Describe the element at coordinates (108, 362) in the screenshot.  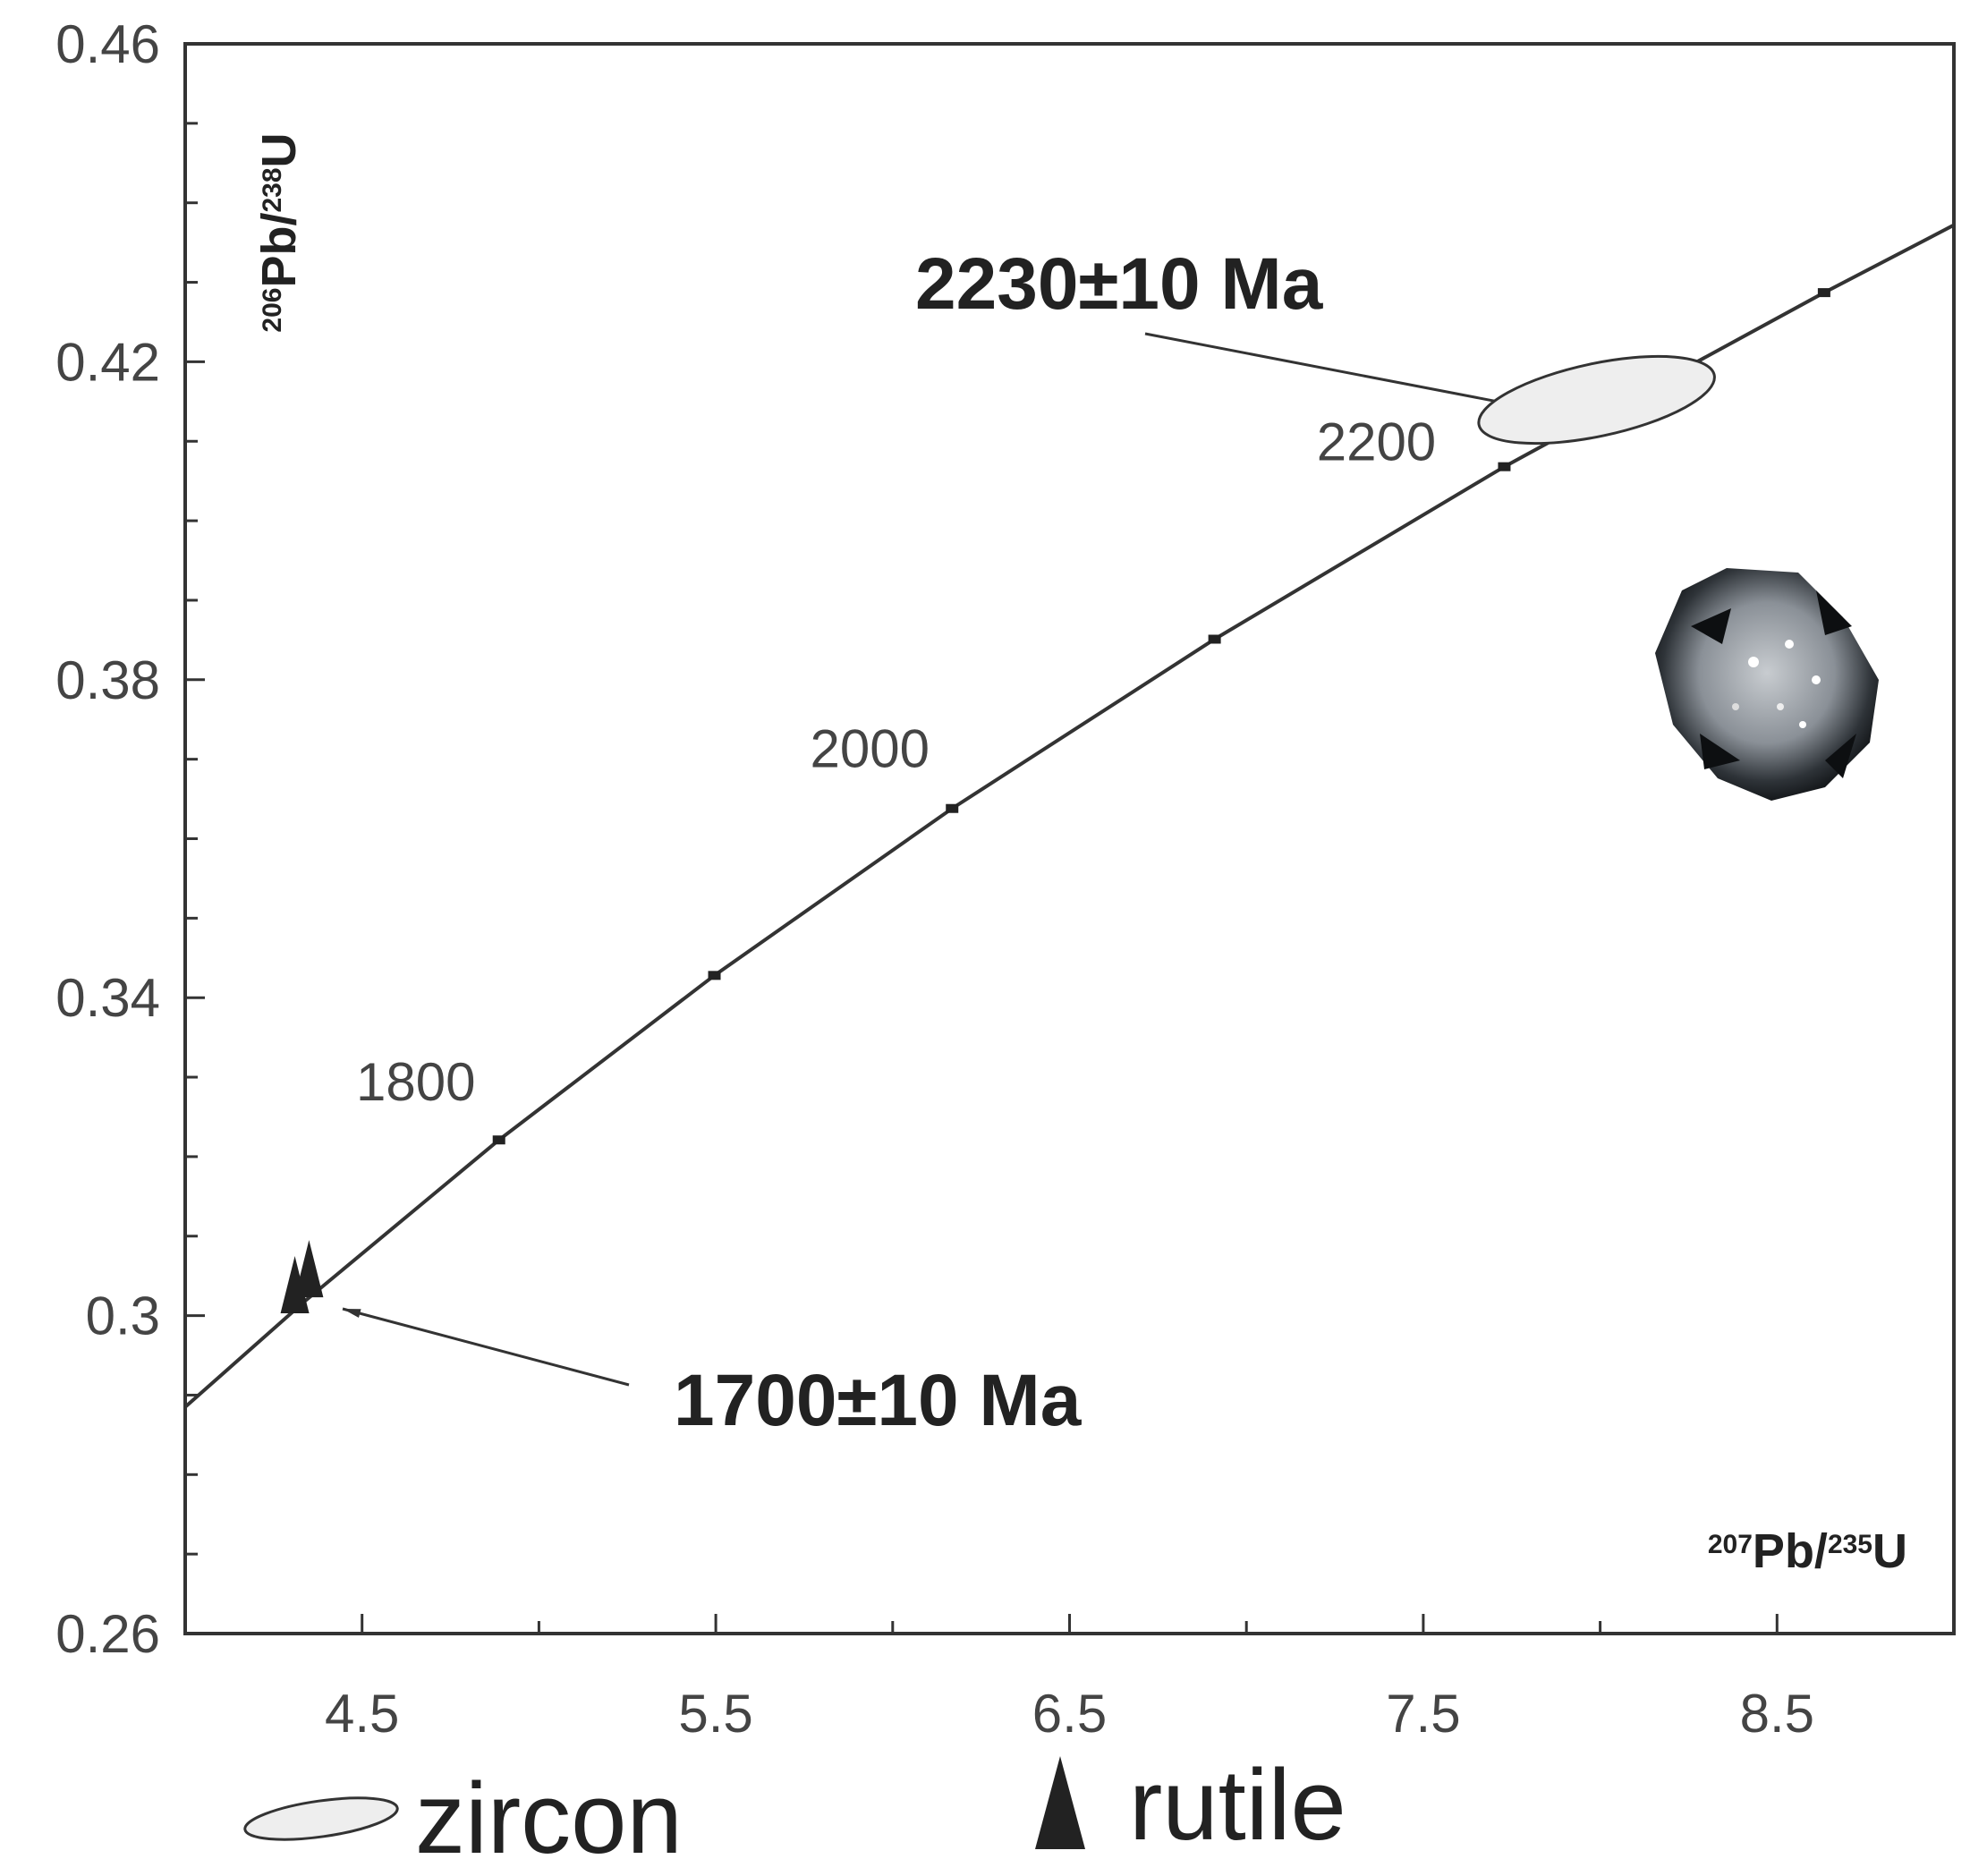
I see `y-tick-label: 0.42` at that location.